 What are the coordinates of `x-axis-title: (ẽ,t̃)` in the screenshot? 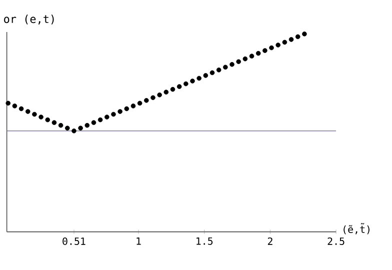 It's located at (357, 228).